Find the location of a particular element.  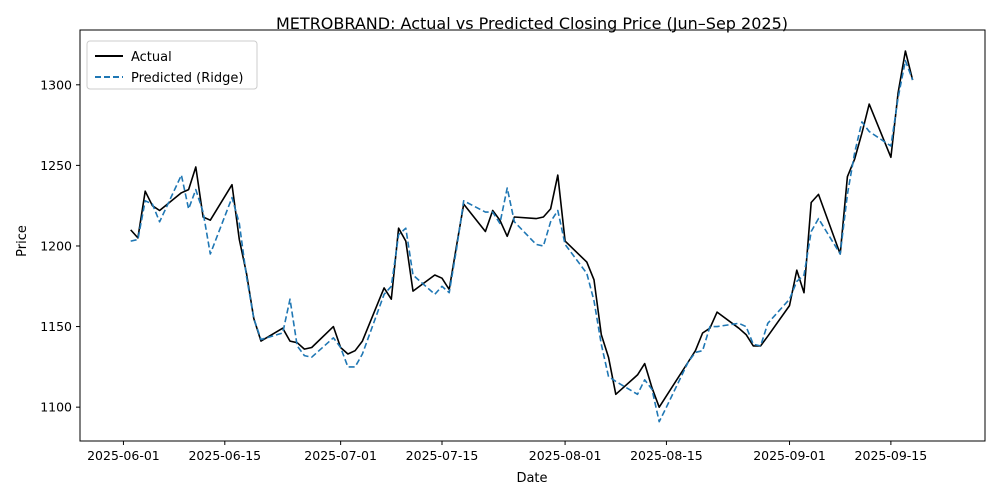

x-tick-label: 2025-07-15 is located at coordinates (442, 455).